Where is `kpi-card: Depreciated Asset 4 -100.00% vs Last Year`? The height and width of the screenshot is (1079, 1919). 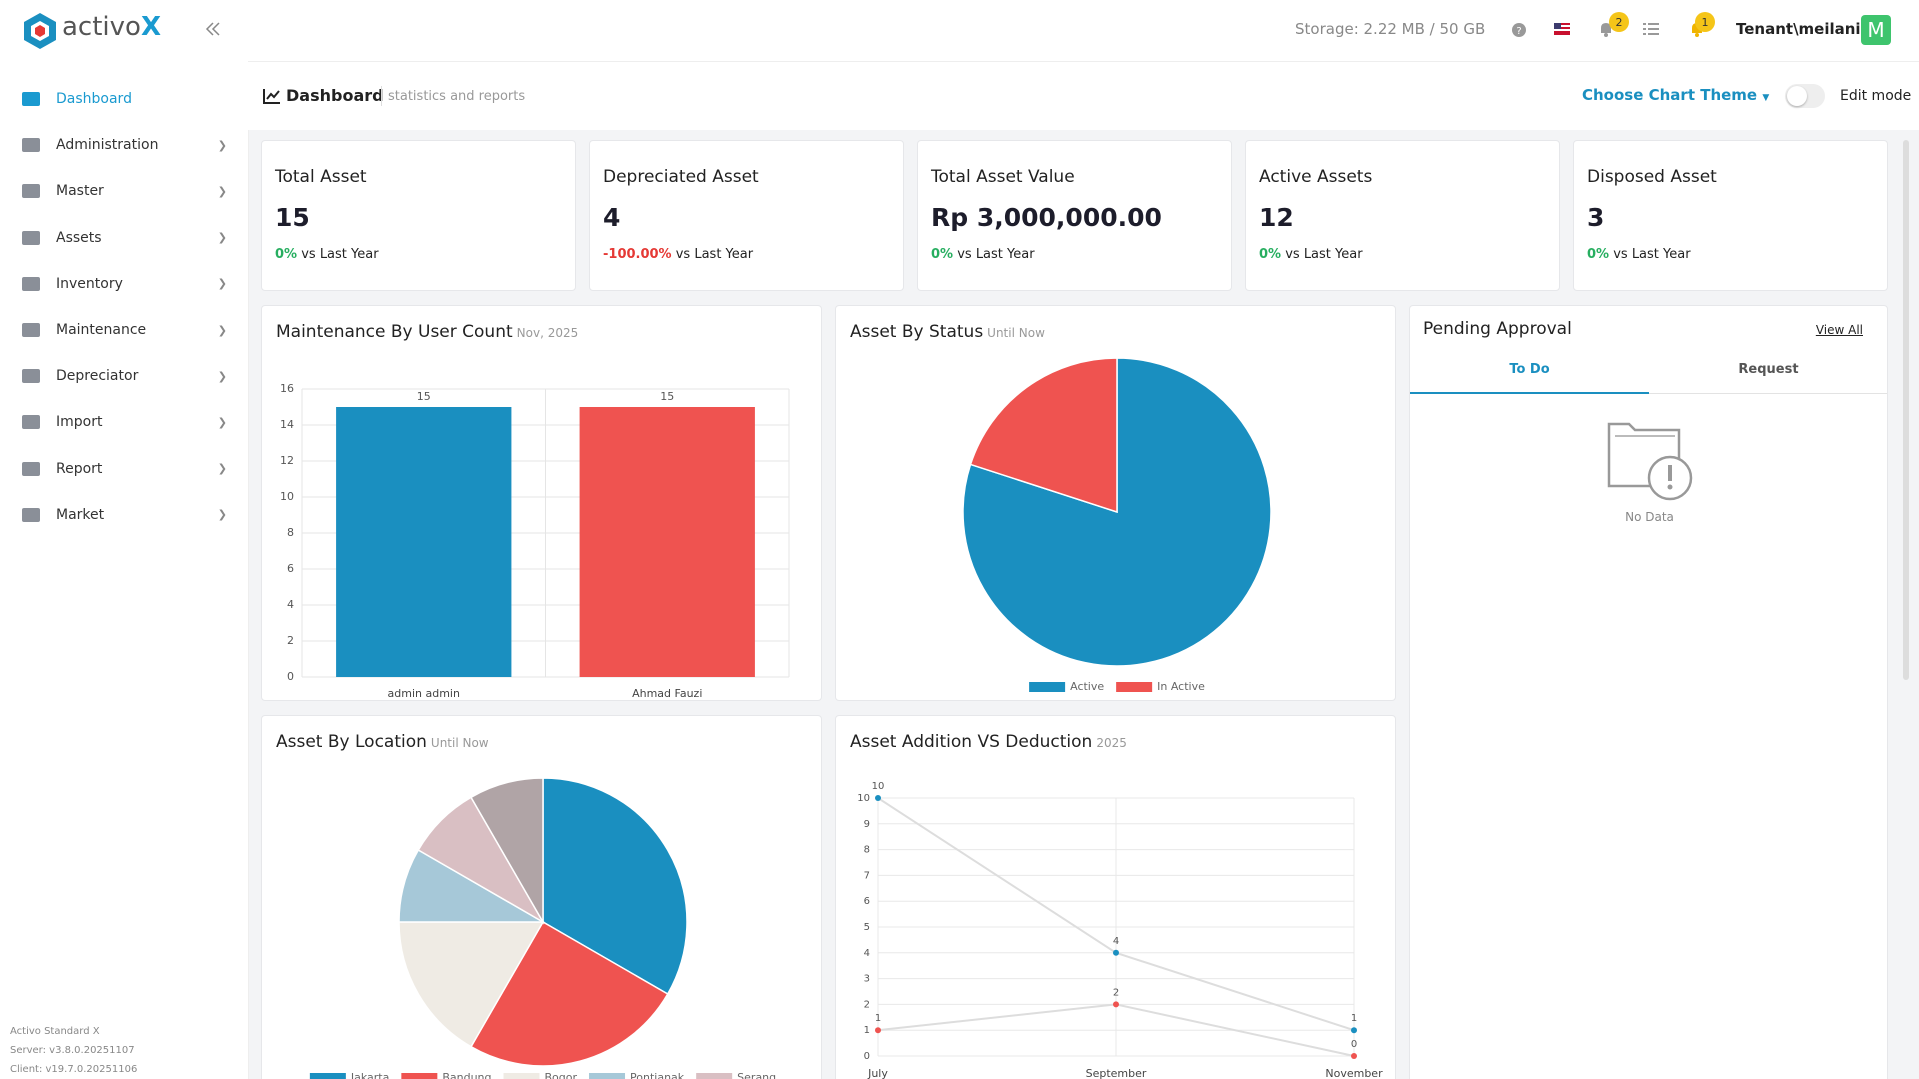
kpi-card: Depreciated Asset 4 -100.00% vs Last Year is located at coordinates (746, 215).